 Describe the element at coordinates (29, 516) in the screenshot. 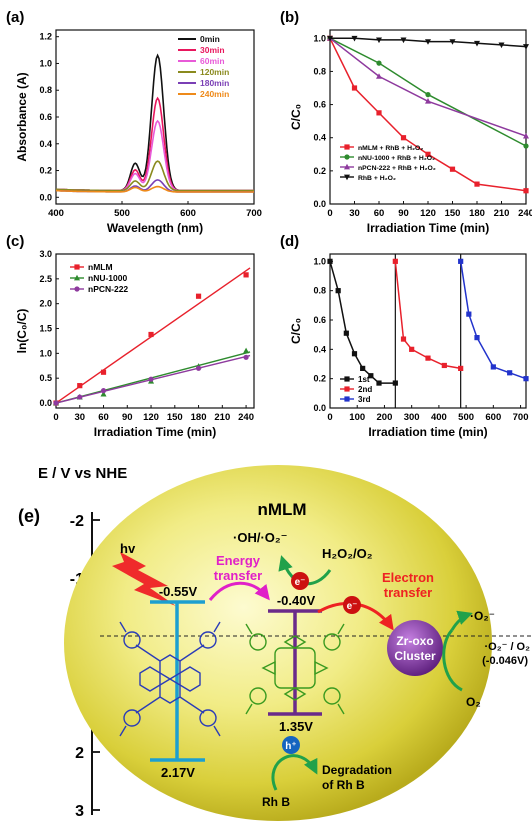

I see `panel-label-e: (e)` at that location.